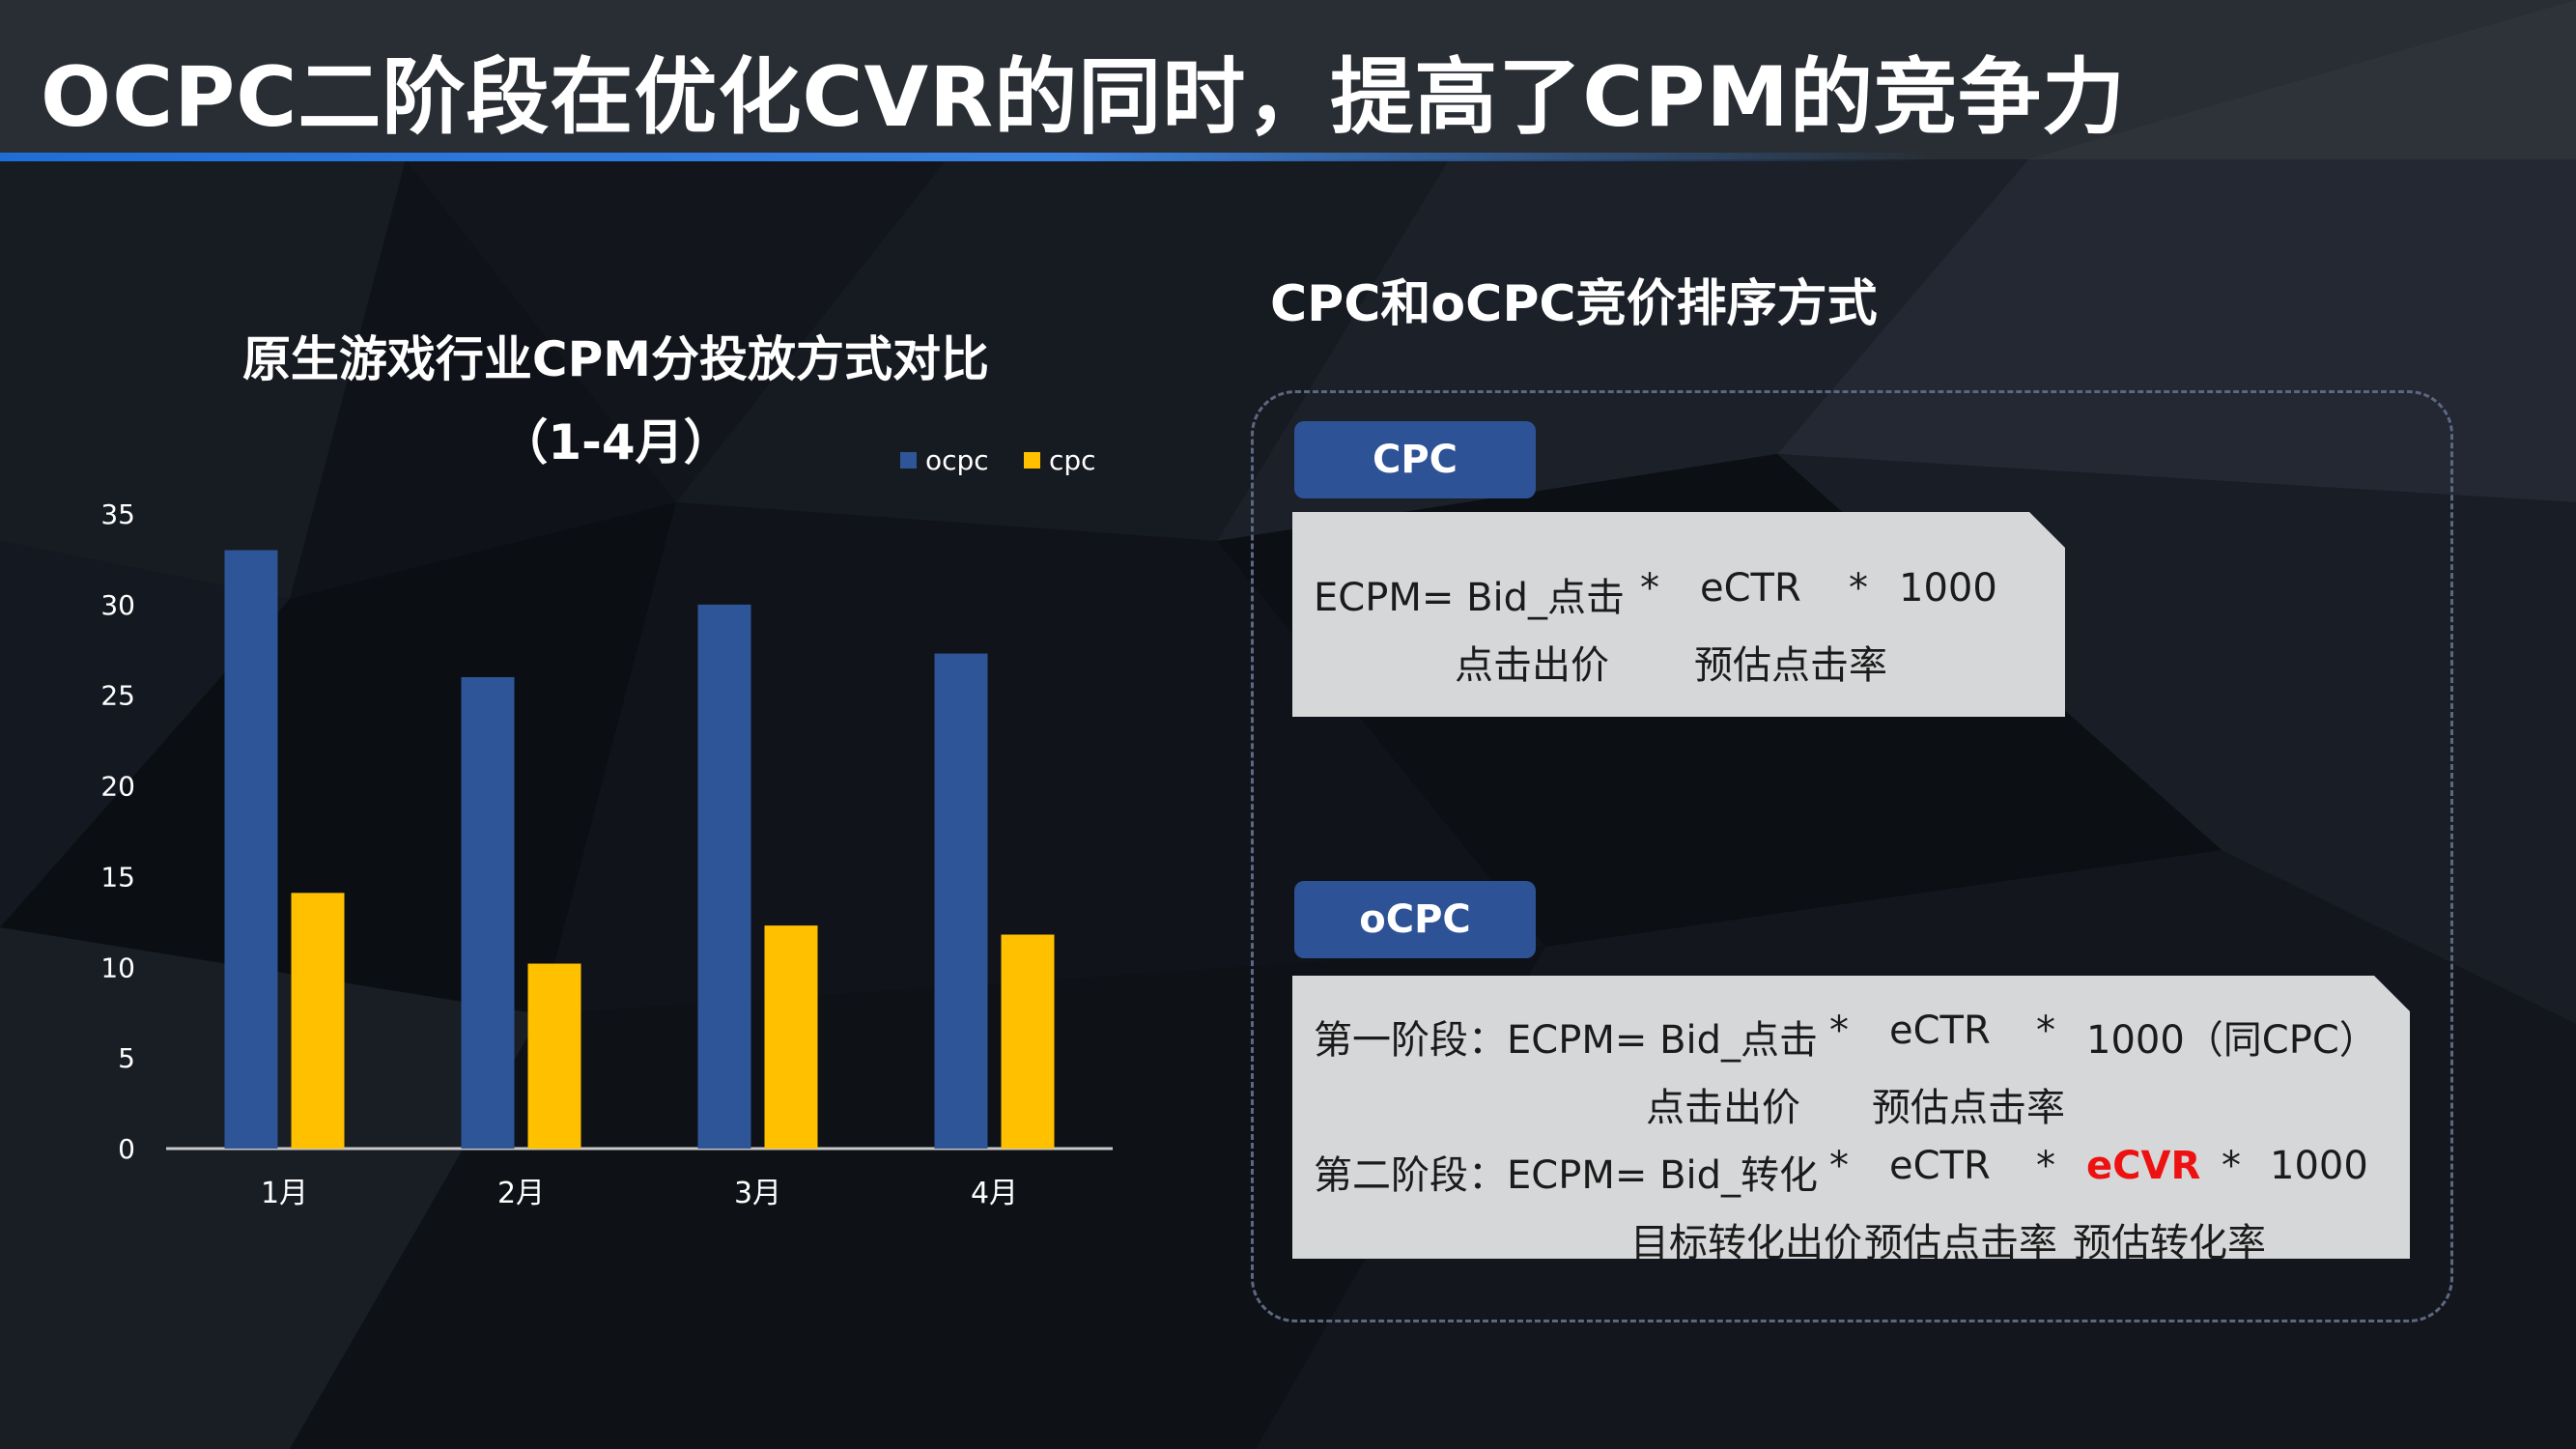  What do you see at coordinates (1968, 1108) in the screenshot?
I see `stage1-label-ctr: 预估点击率` at bounding box center [1968, 1108].